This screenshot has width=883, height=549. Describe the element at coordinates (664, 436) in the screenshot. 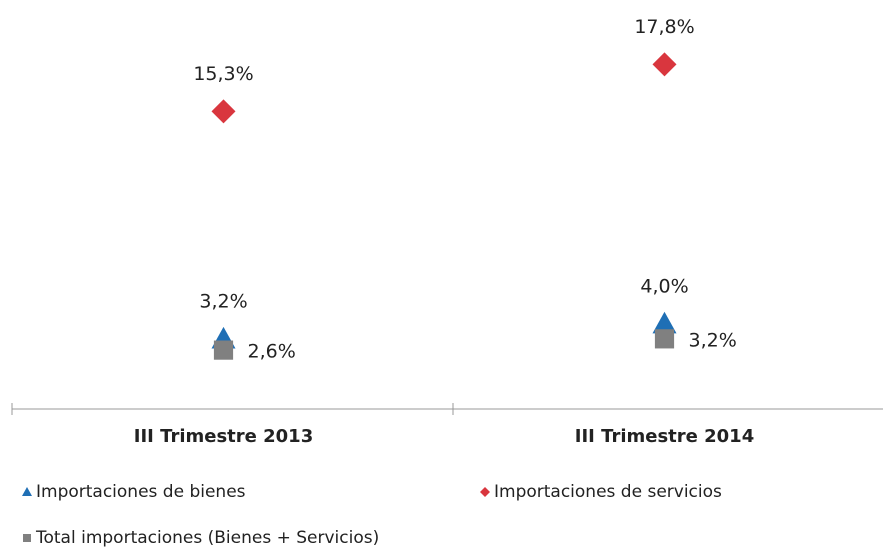

I see `x-tick-label: III Trimestre 2014` at that location.